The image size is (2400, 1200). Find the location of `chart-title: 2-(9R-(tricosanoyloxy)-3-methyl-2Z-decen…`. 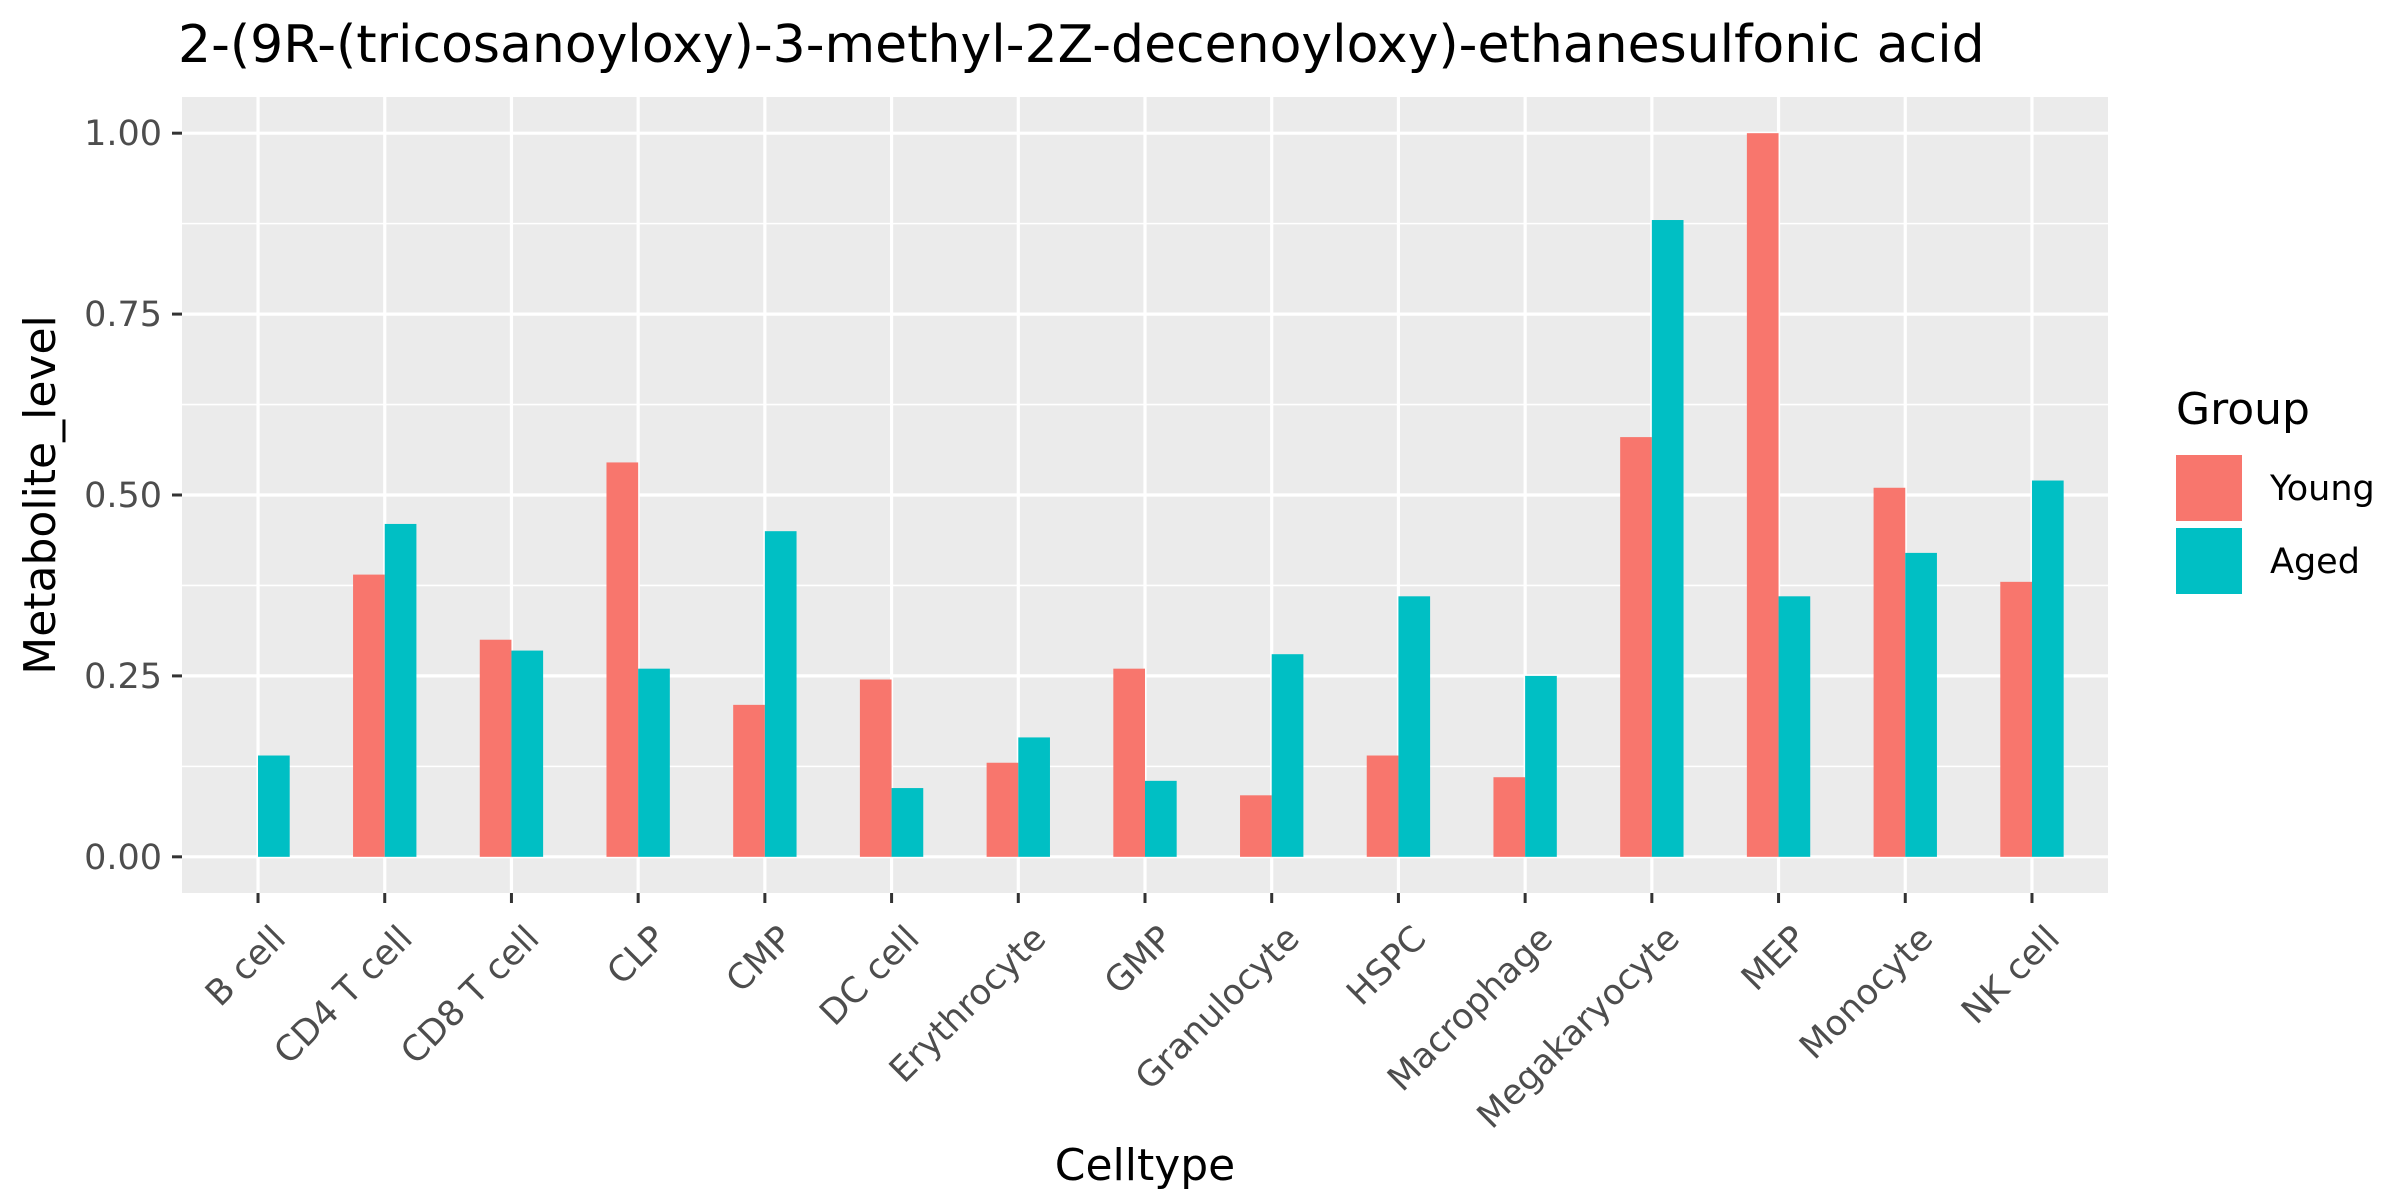

chart-title: 2-(9R-(tricosanoyloxy)-3-methyl-2Z-decen… is located at coordinates (1081, 45).